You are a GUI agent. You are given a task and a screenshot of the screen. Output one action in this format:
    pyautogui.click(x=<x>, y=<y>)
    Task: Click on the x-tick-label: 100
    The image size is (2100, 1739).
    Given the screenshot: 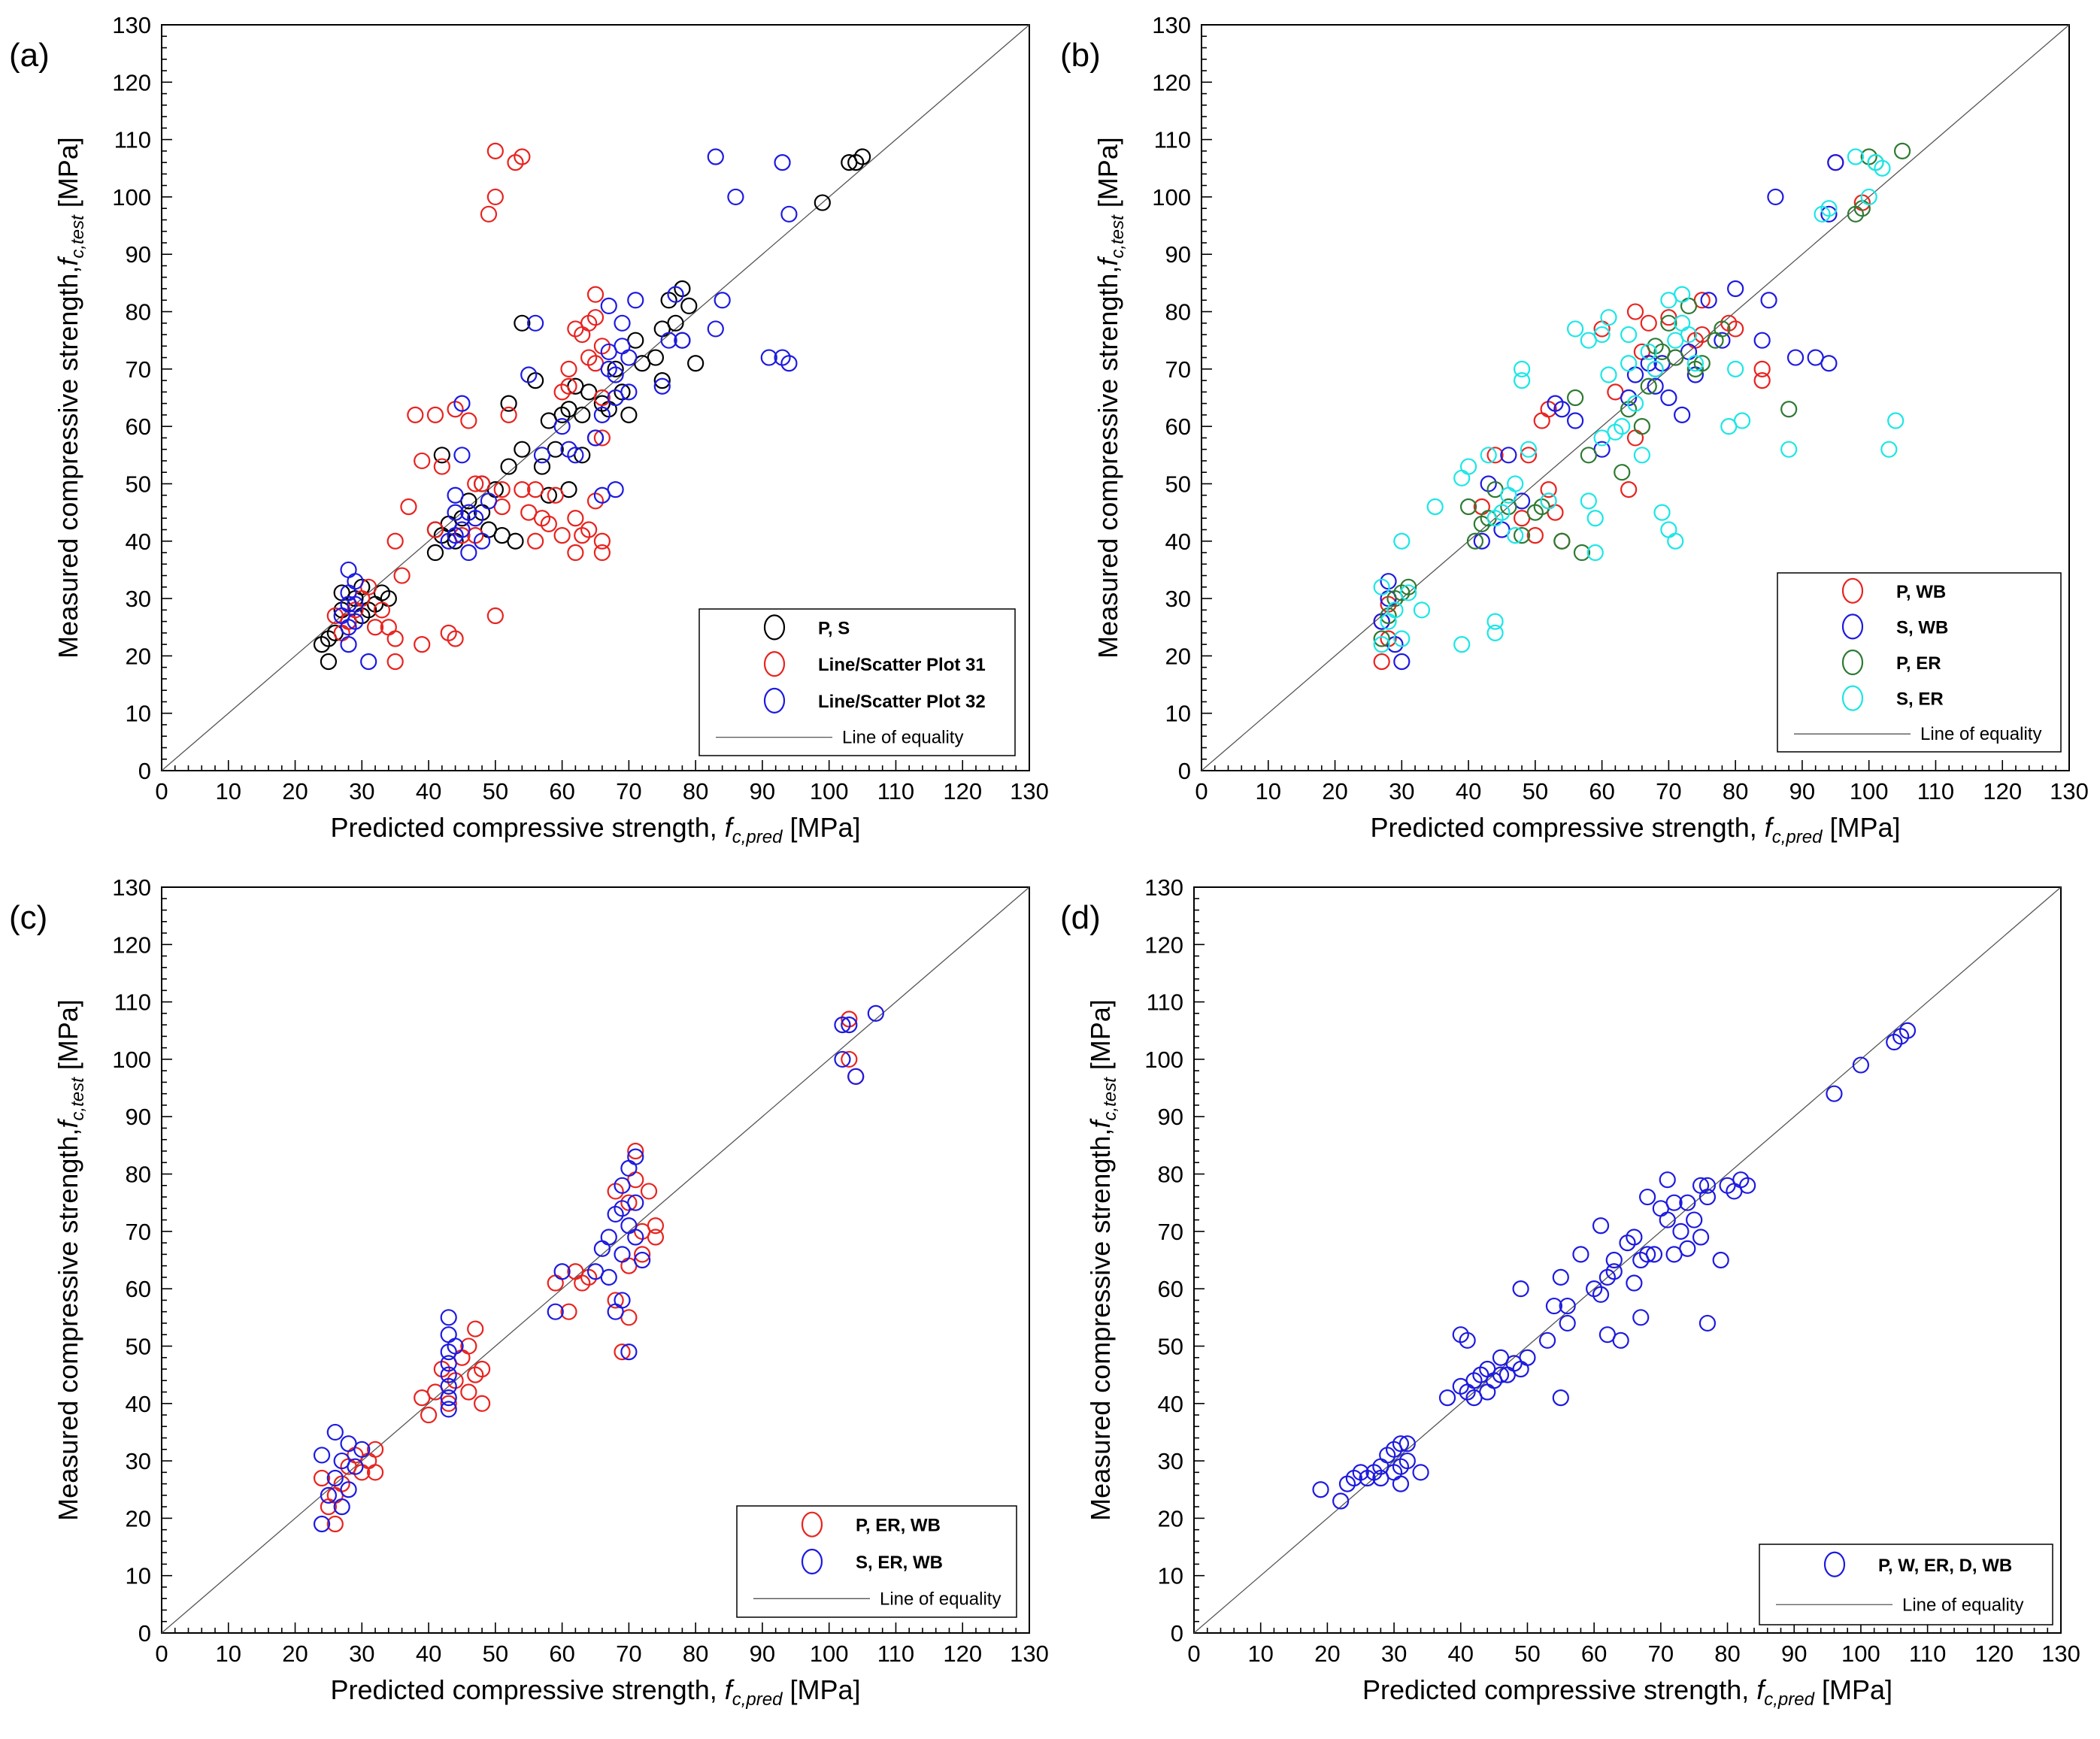 What is the action you would take?
    pyautogui.click(x=829, y=791)
    